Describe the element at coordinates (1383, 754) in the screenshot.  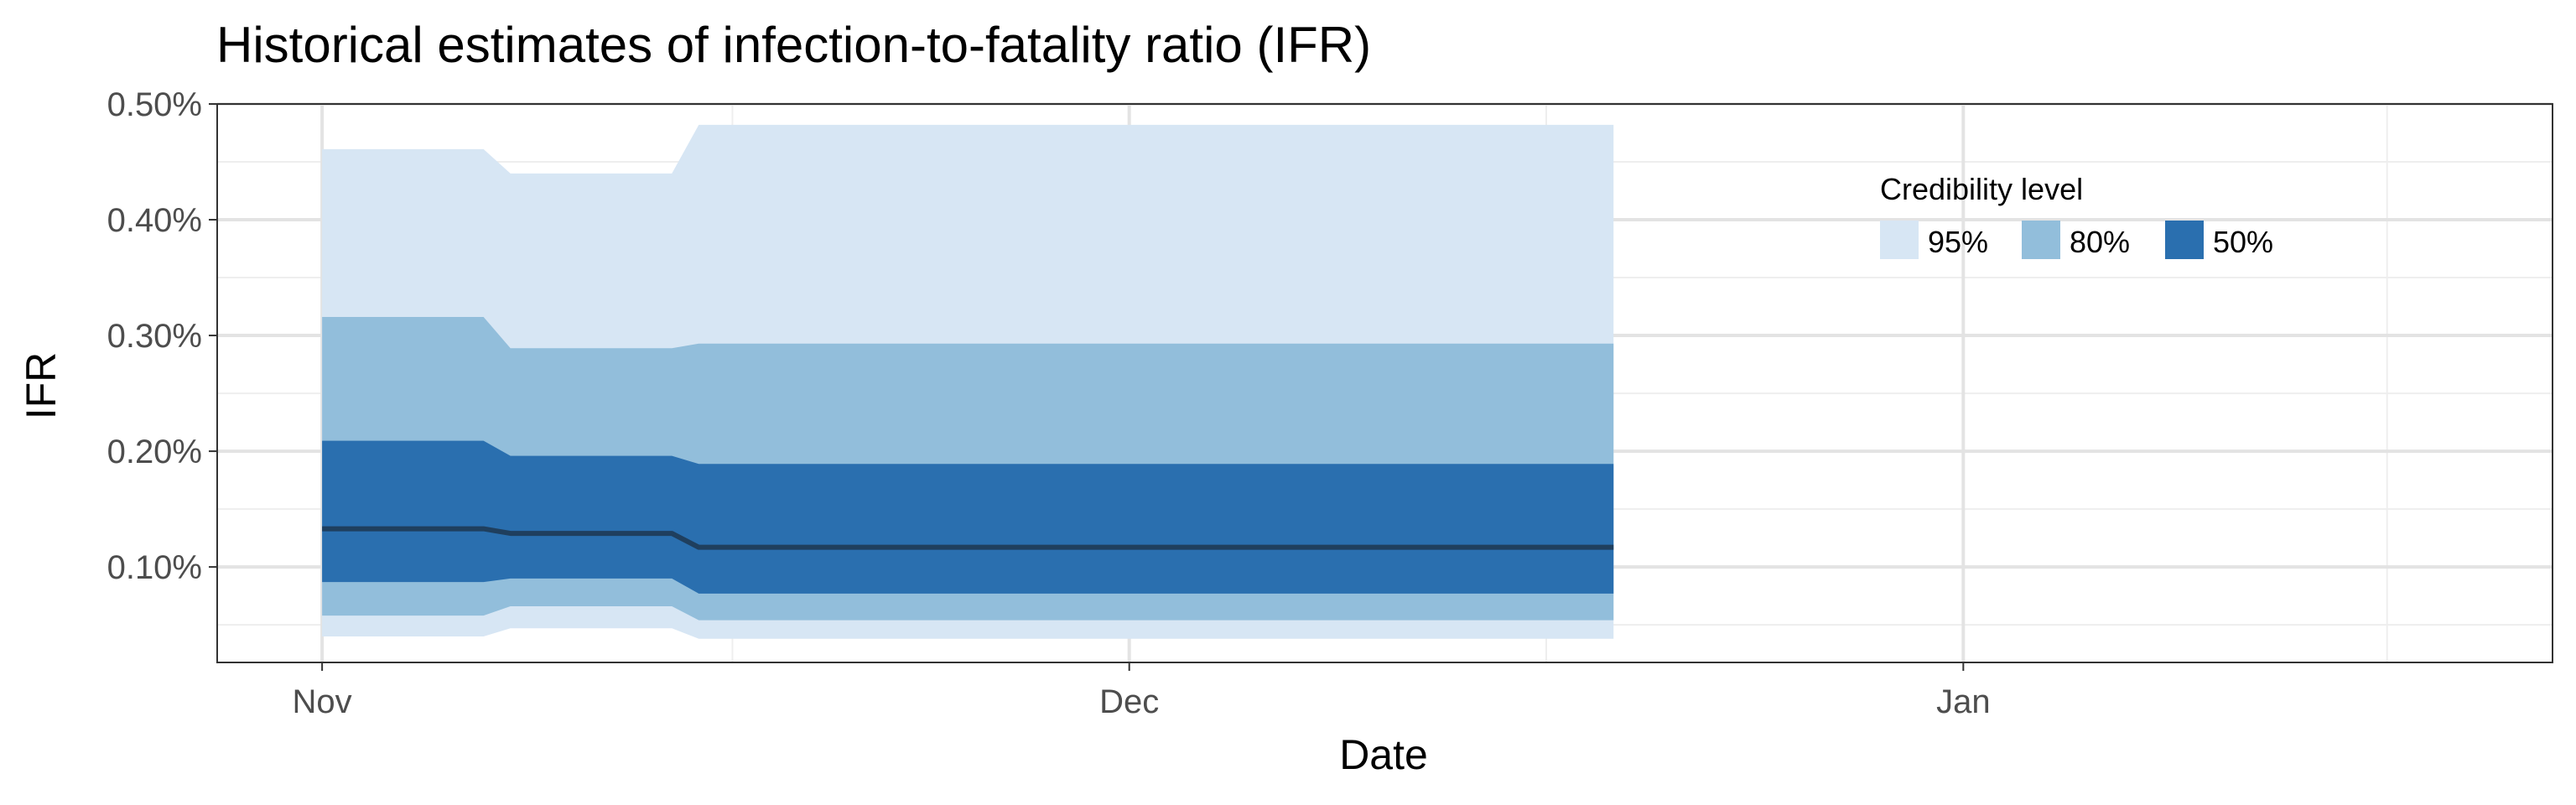
I see `x-axis-label: Date` at that location.